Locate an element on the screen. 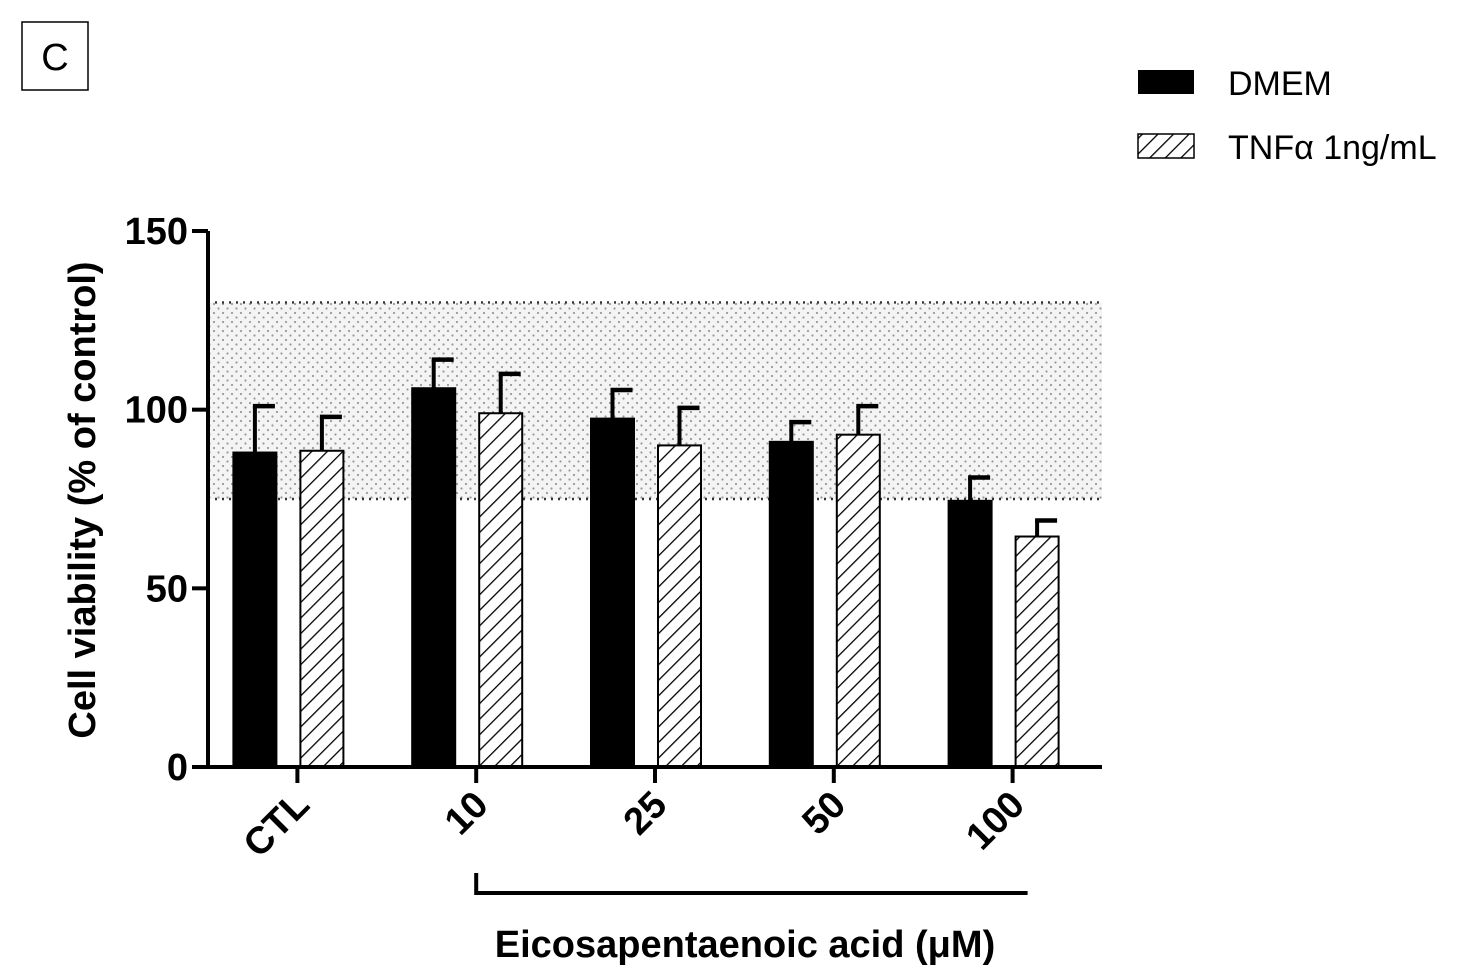  x-tick-label-10: 10 is located at coordinates (467, 814).